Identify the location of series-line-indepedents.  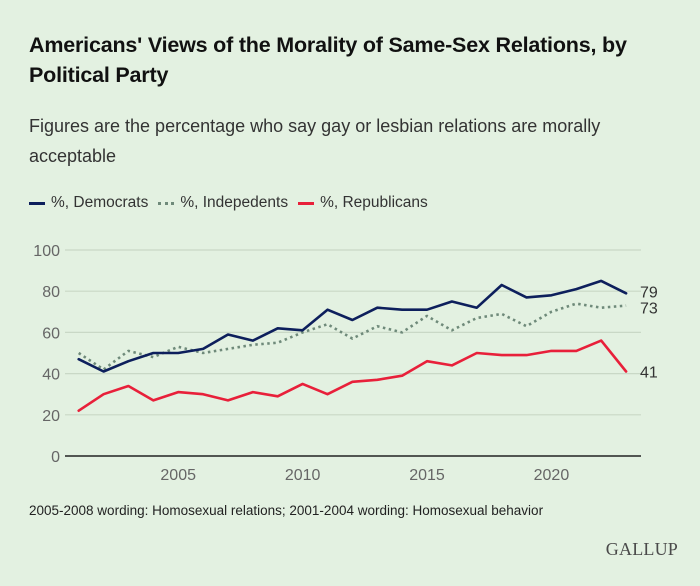
(352, 336).